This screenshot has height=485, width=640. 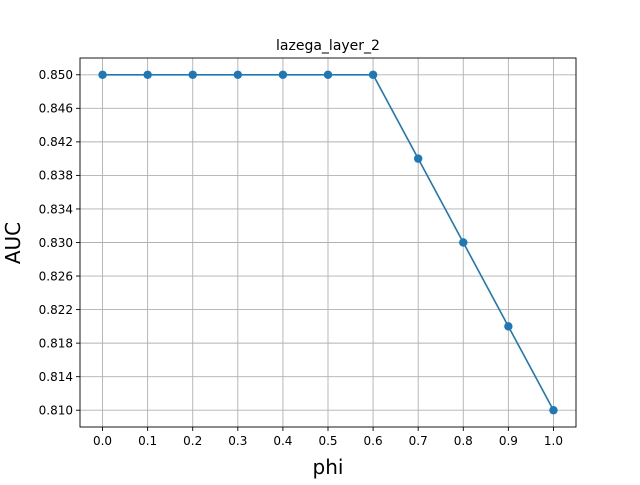 I want to click on x-tick-label: 1.0, so click(x=553, y=441).